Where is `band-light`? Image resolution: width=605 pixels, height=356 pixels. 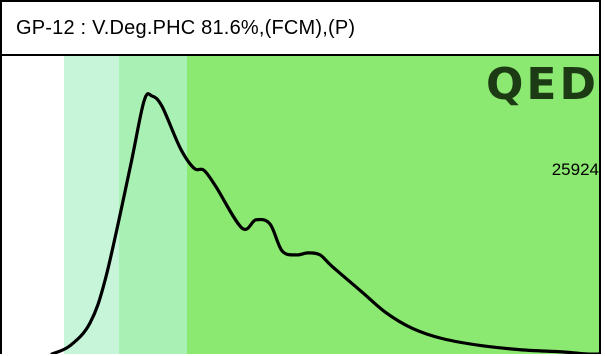
band-light is located at coordinates (91, 205).